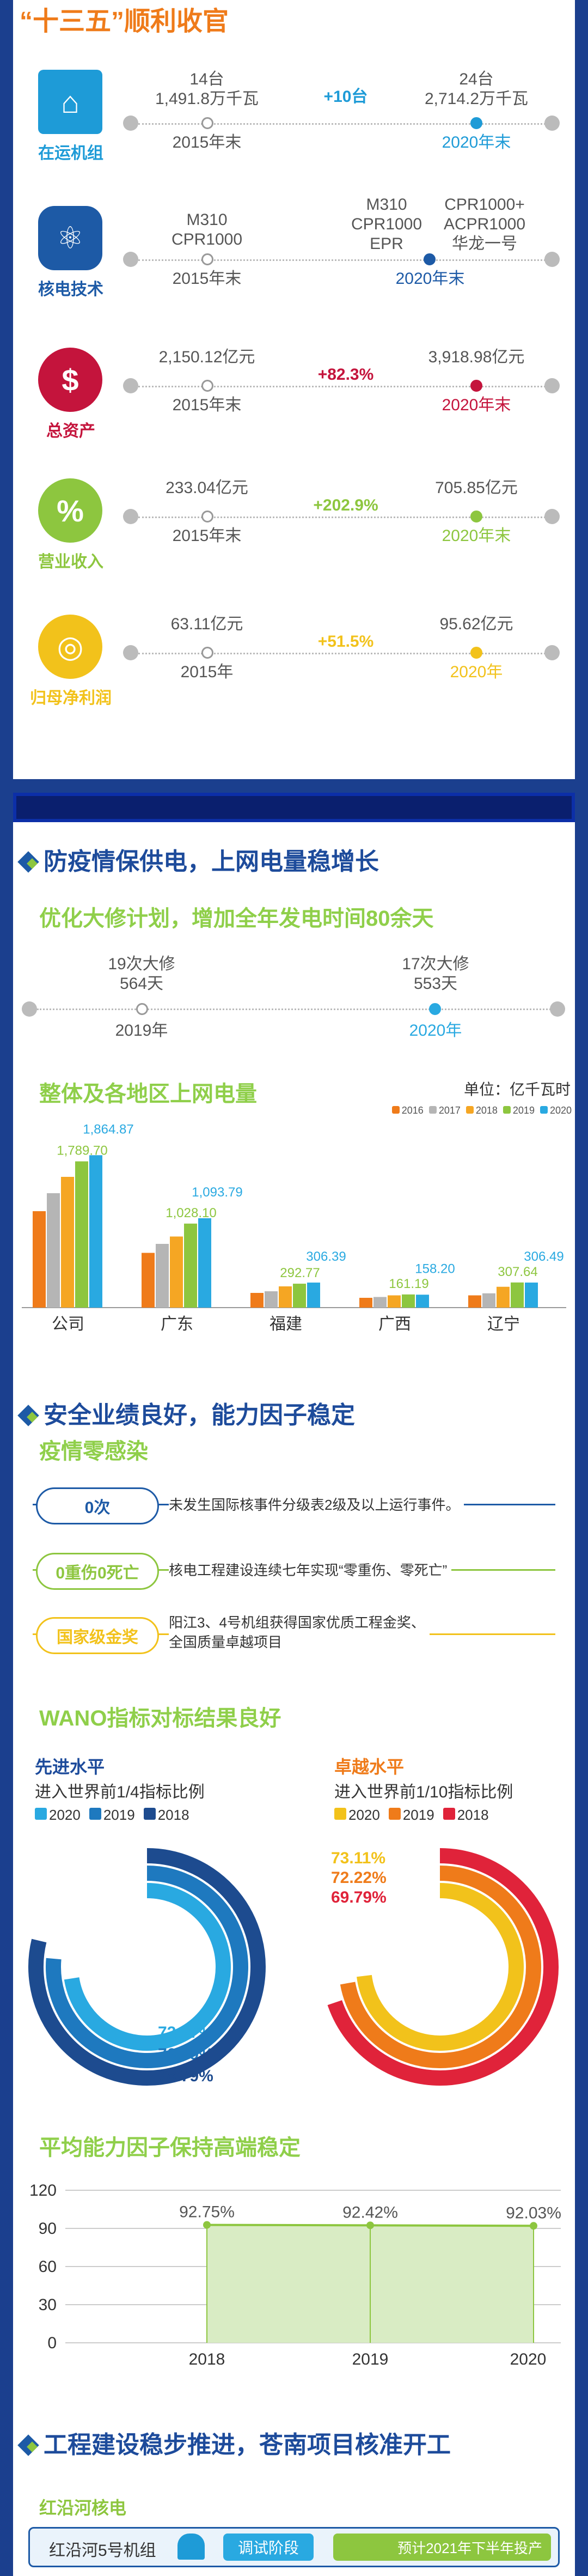 This screenshot has height=2576, width=588. I want to click on y-tick-label: 0, so click(52, 2343).